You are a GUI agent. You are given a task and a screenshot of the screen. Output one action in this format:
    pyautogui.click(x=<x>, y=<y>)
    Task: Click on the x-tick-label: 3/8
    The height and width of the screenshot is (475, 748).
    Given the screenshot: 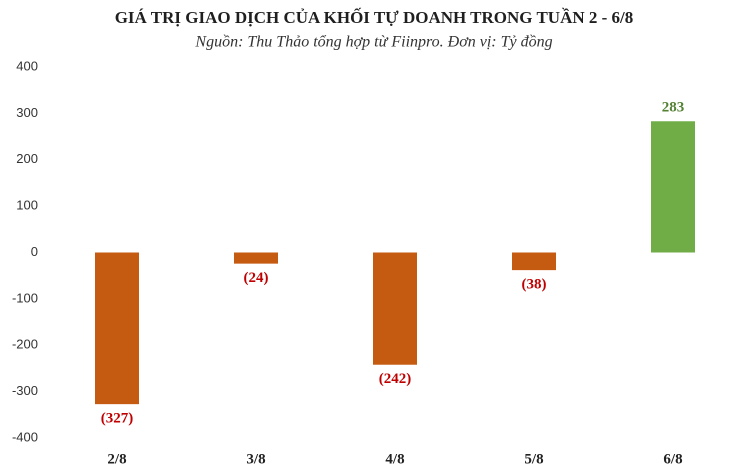 What is the action you would take?
    pyautogui.click(x=255, y=459)
    